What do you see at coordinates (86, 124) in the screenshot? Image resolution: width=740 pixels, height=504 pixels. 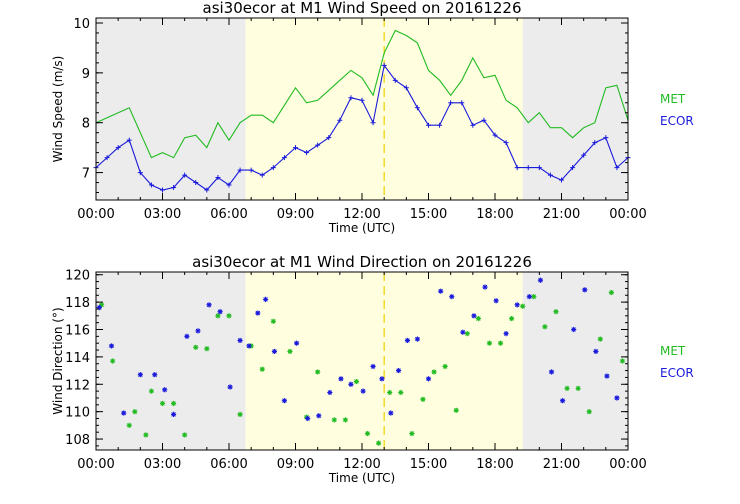 I see `speed-y-tick-label: 8` at bounding box center [86, 124].